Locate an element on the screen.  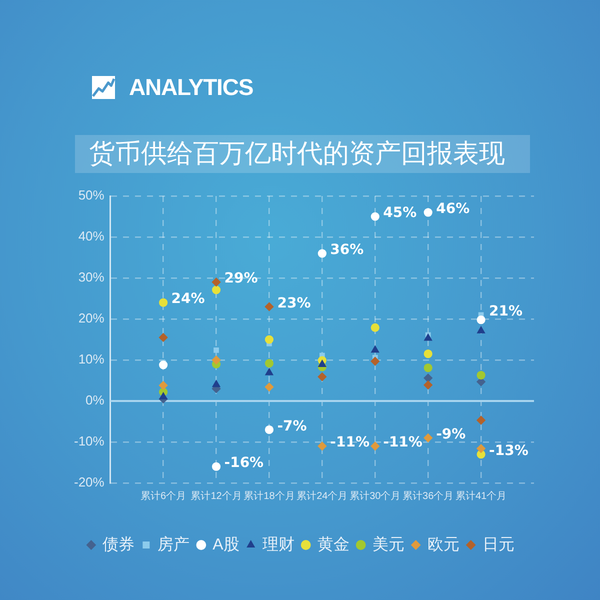
legend-label: 理财 is located at coordinates (278, 544).